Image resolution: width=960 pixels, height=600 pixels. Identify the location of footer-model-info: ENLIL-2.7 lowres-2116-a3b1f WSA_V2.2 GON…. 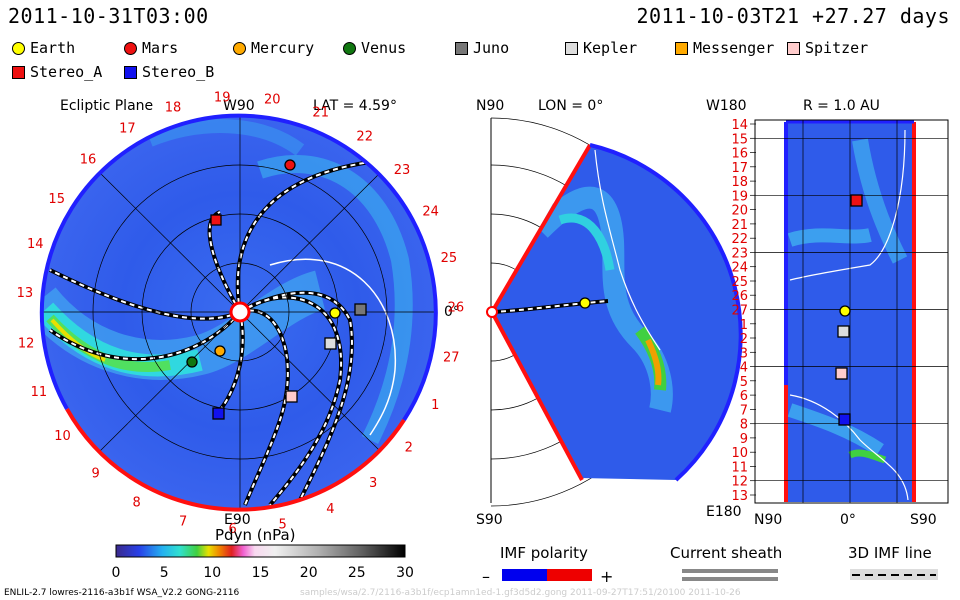
(122, 593).